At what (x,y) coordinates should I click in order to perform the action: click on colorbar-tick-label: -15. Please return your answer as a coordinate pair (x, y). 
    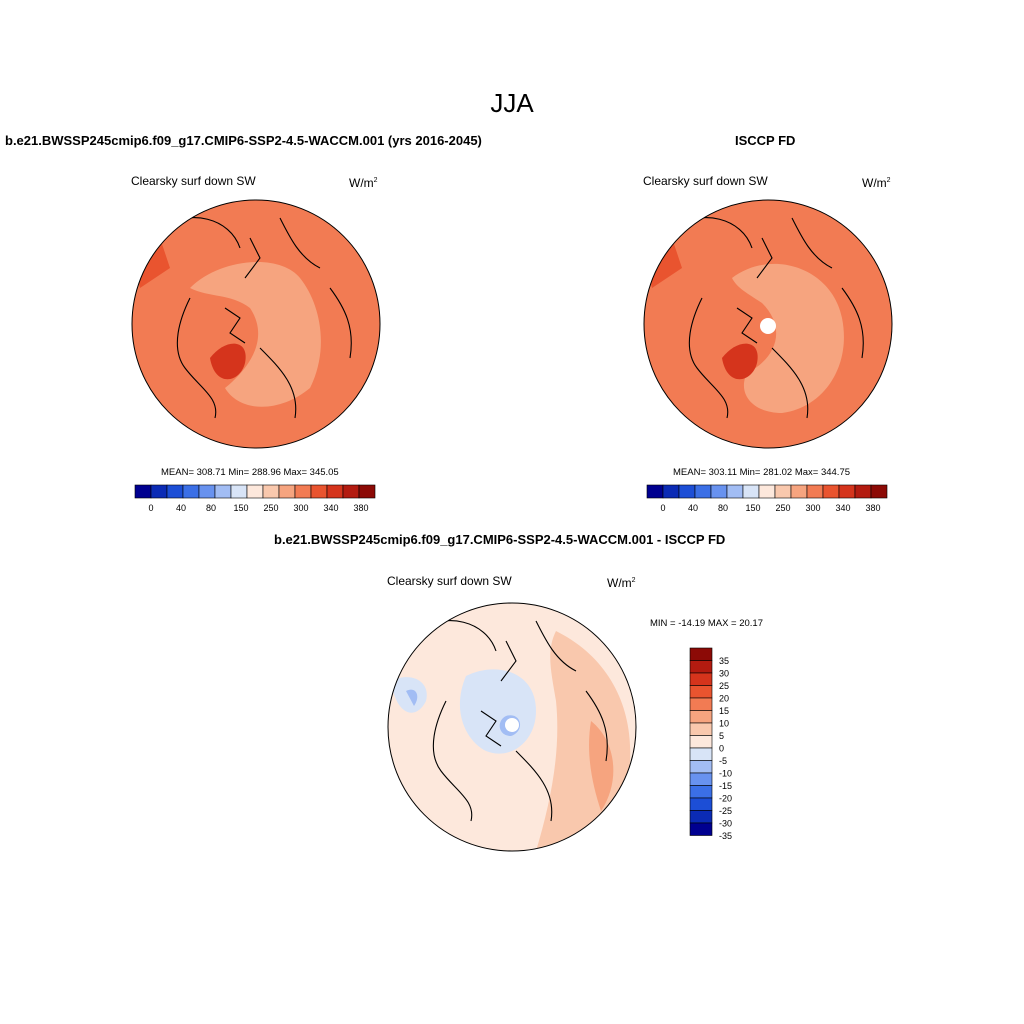
    Looking at the image, I should click on (725, 786).